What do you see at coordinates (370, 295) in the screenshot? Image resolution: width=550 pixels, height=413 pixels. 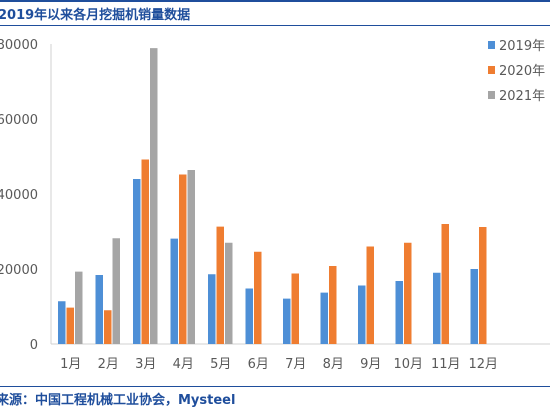 I see `bar-2020年-9月` at bounding box center [370, 295].